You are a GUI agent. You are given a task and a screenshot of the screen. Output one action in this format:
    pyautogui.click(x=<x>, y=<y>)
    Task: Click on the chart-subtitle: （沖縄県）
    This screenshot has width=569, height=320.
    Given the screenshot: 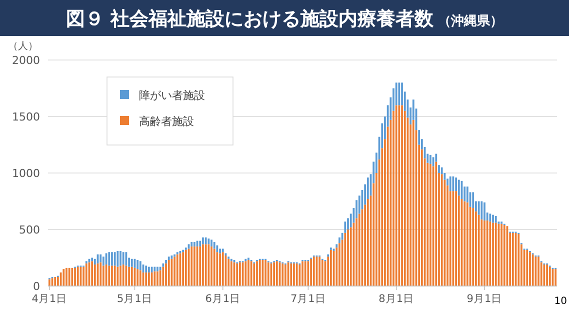 What is the action you would take?
    pyautogui.click(x=469, y=21)
    